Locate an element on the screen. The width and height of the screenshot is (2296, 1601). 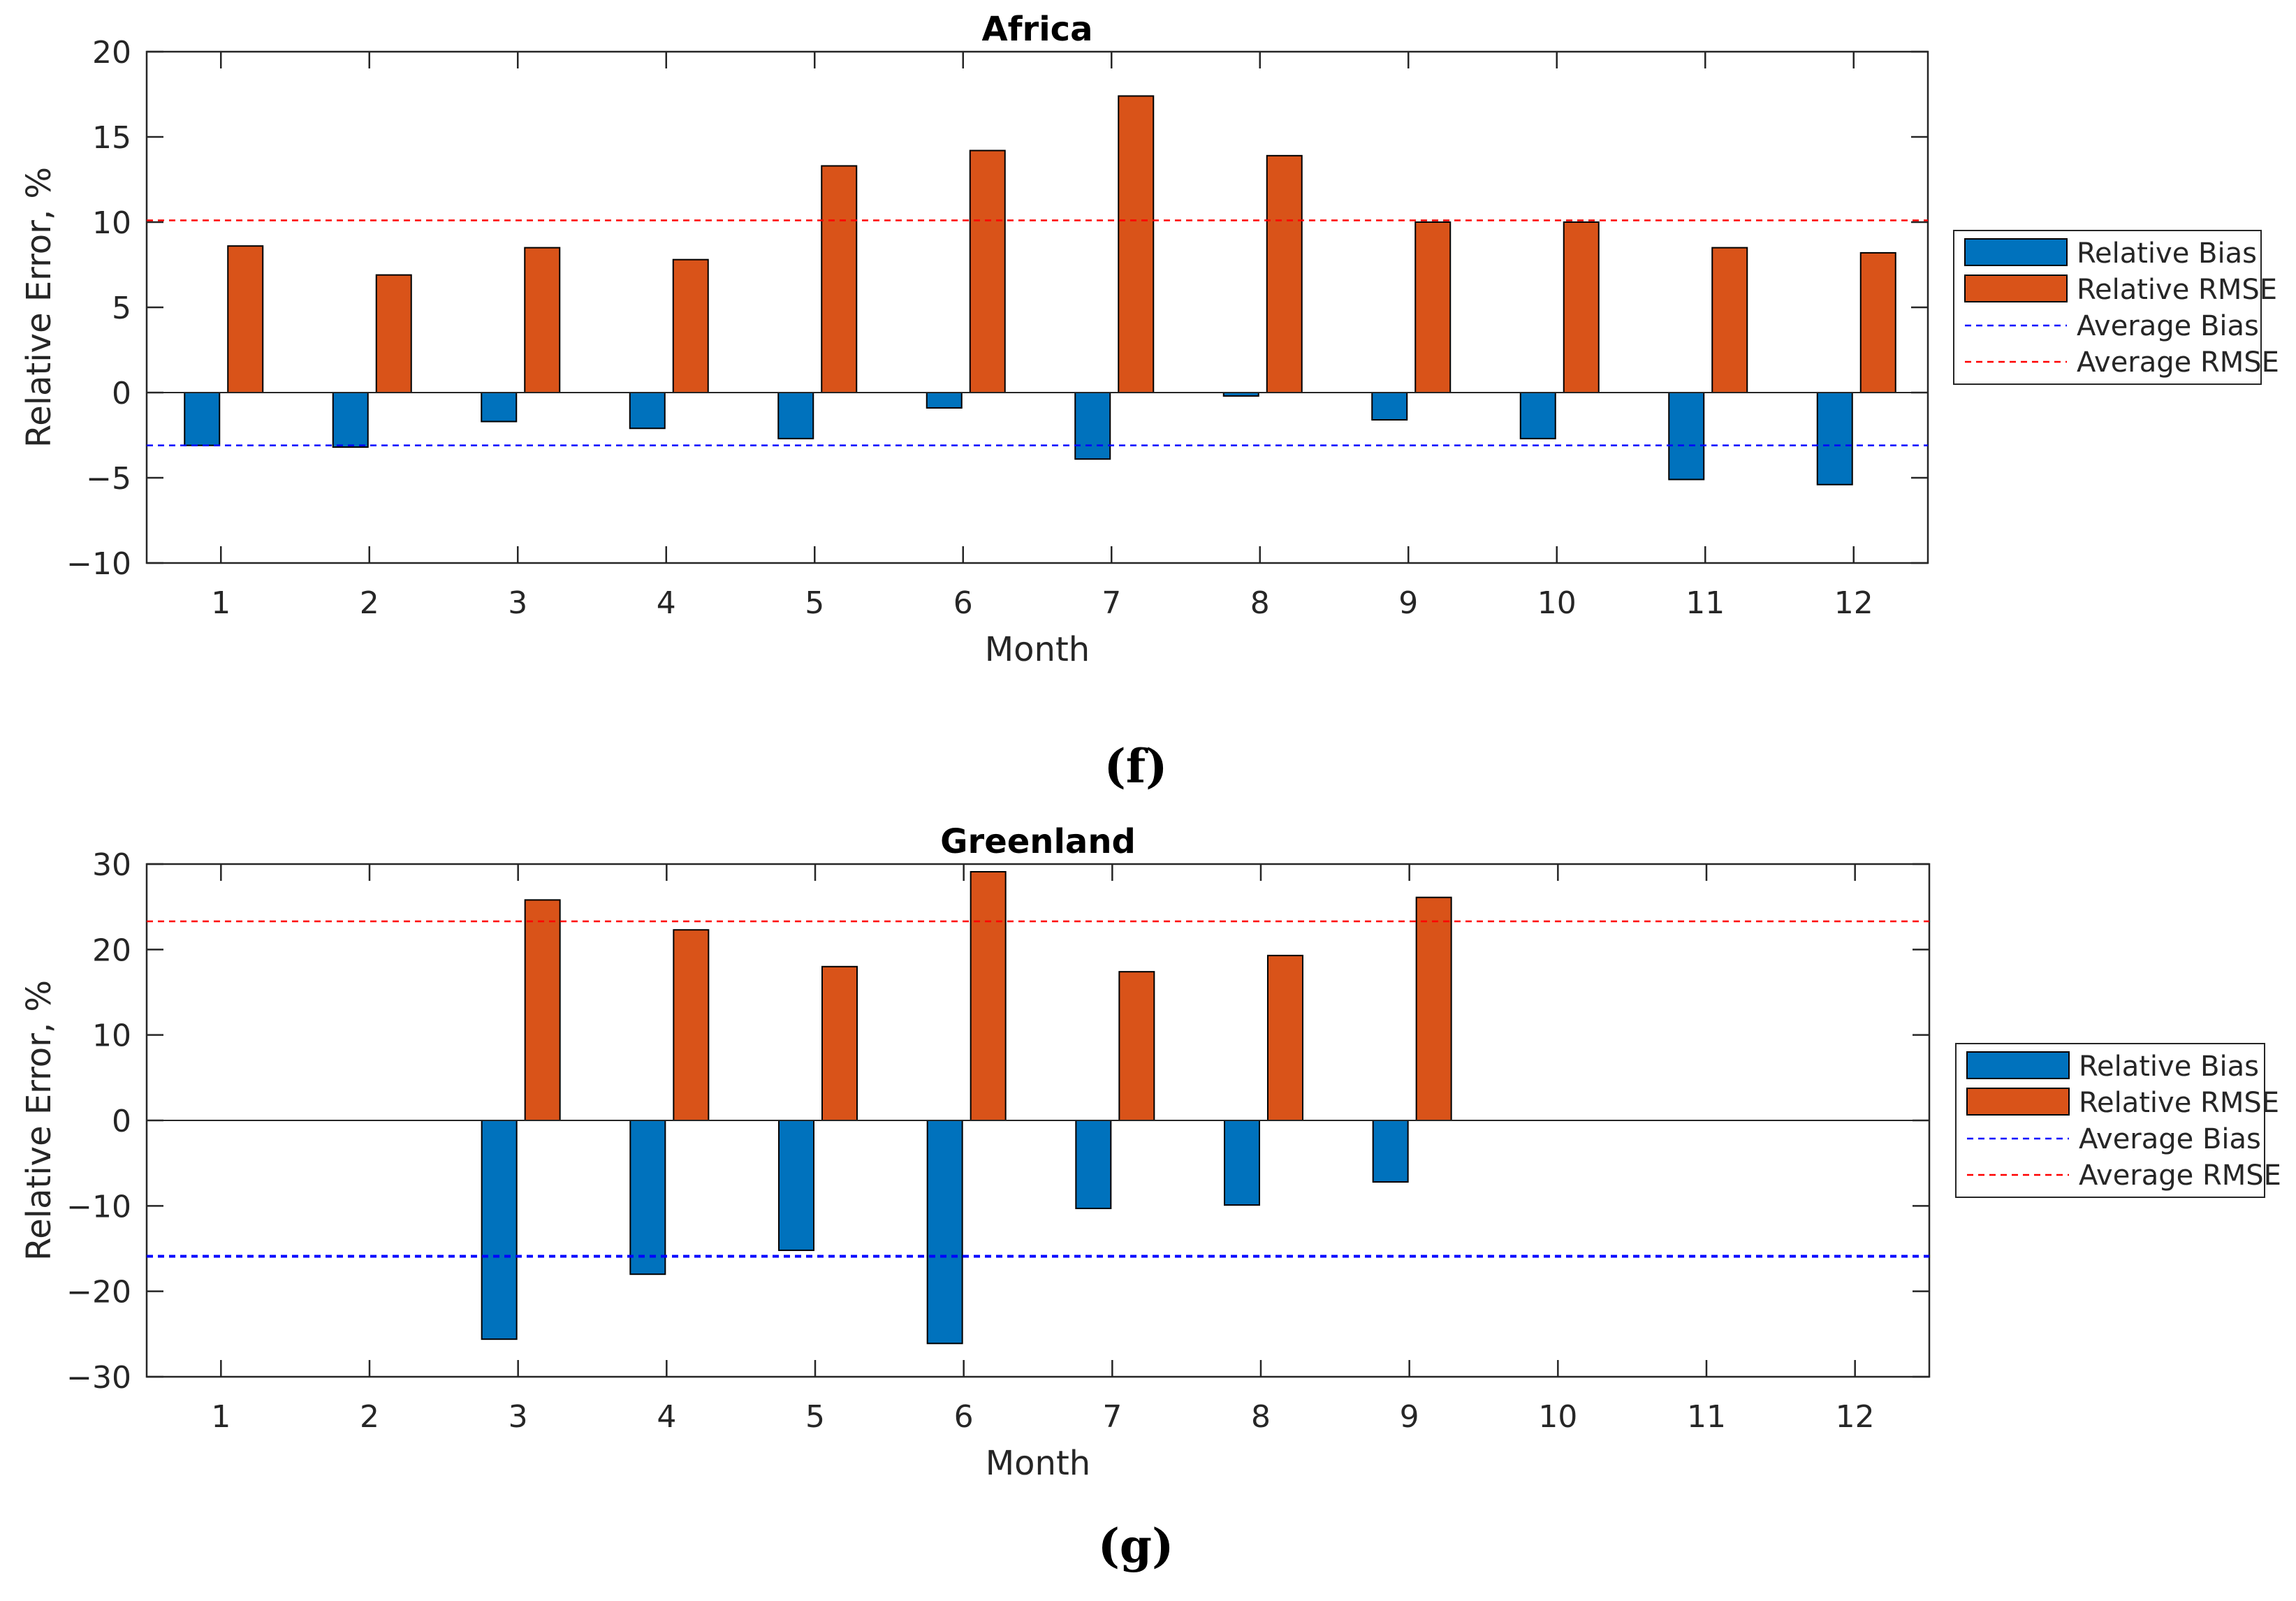
y-tick-label: 30 is located at coordinates (111, 865).